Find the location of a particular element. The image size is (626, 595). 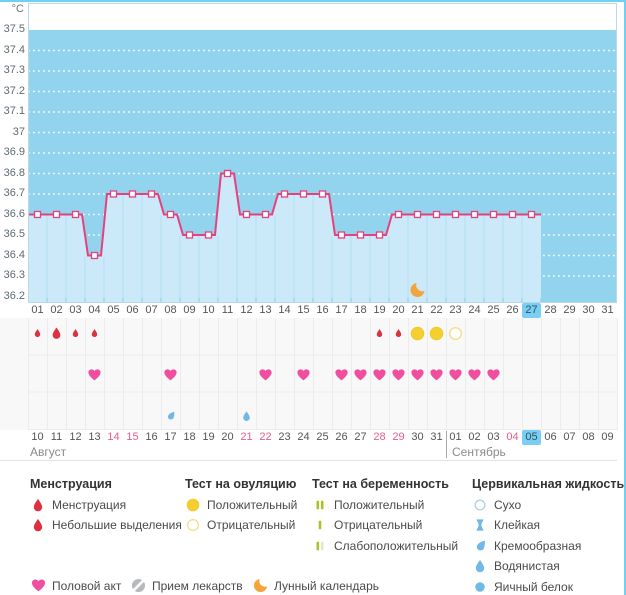

calendar-date-label: 23 is located at coordinates (284, 437).